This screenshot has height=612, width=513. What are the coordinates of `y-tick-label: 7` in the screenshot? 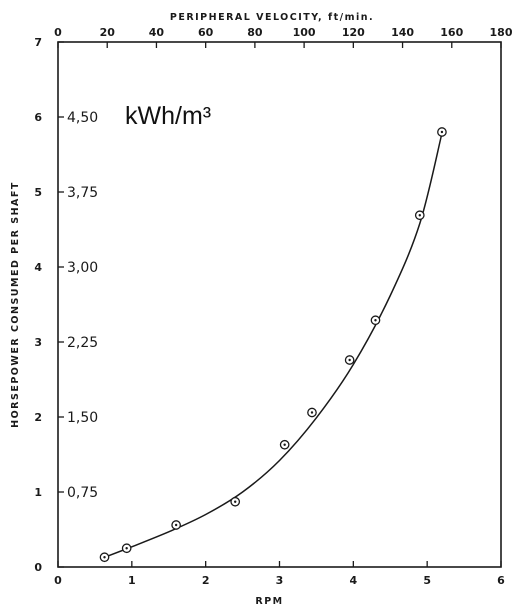 It's located at (38, 42).